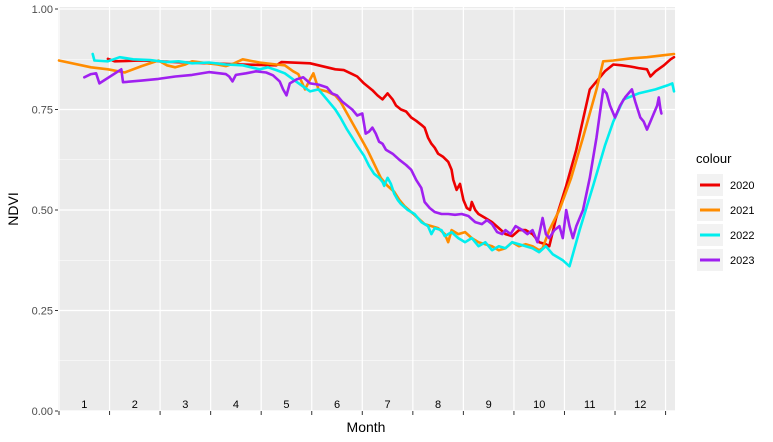 The width and height of the screenshot is (773, 442). Describe the element at coordinates (236, 405) in the screenshot. I see `month-label: 4` at that location.